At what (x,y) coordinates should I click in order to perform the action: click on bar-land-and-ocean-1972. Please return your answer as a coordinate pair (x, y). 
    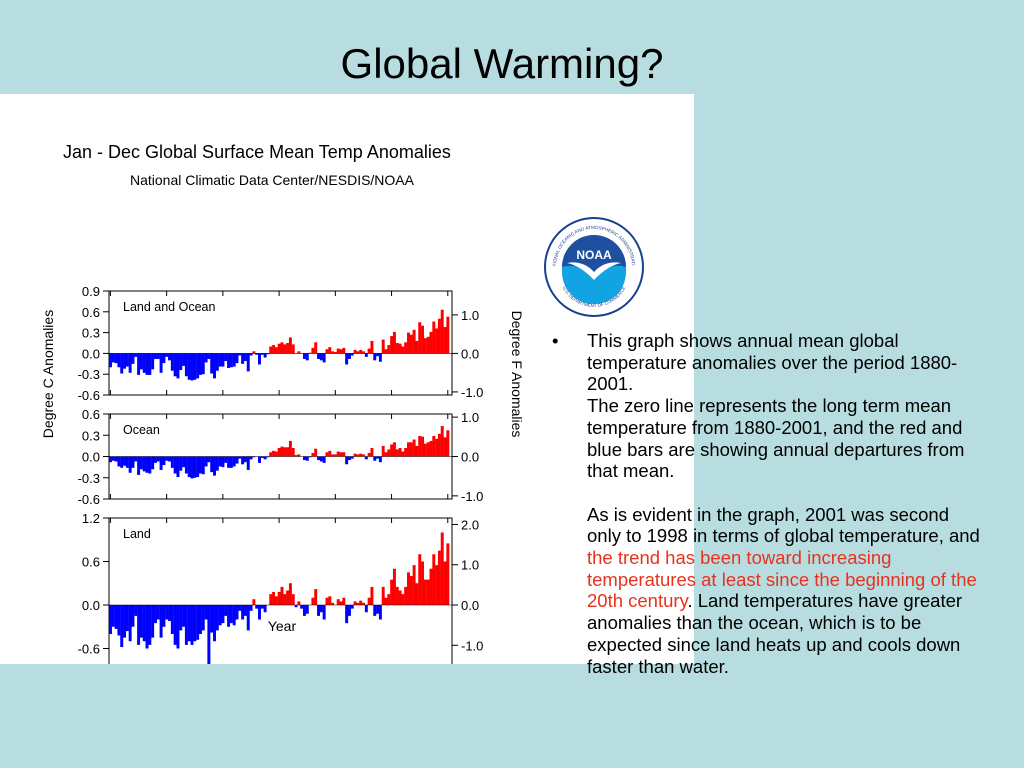
    Looking at the image, I should click on (369, 351).